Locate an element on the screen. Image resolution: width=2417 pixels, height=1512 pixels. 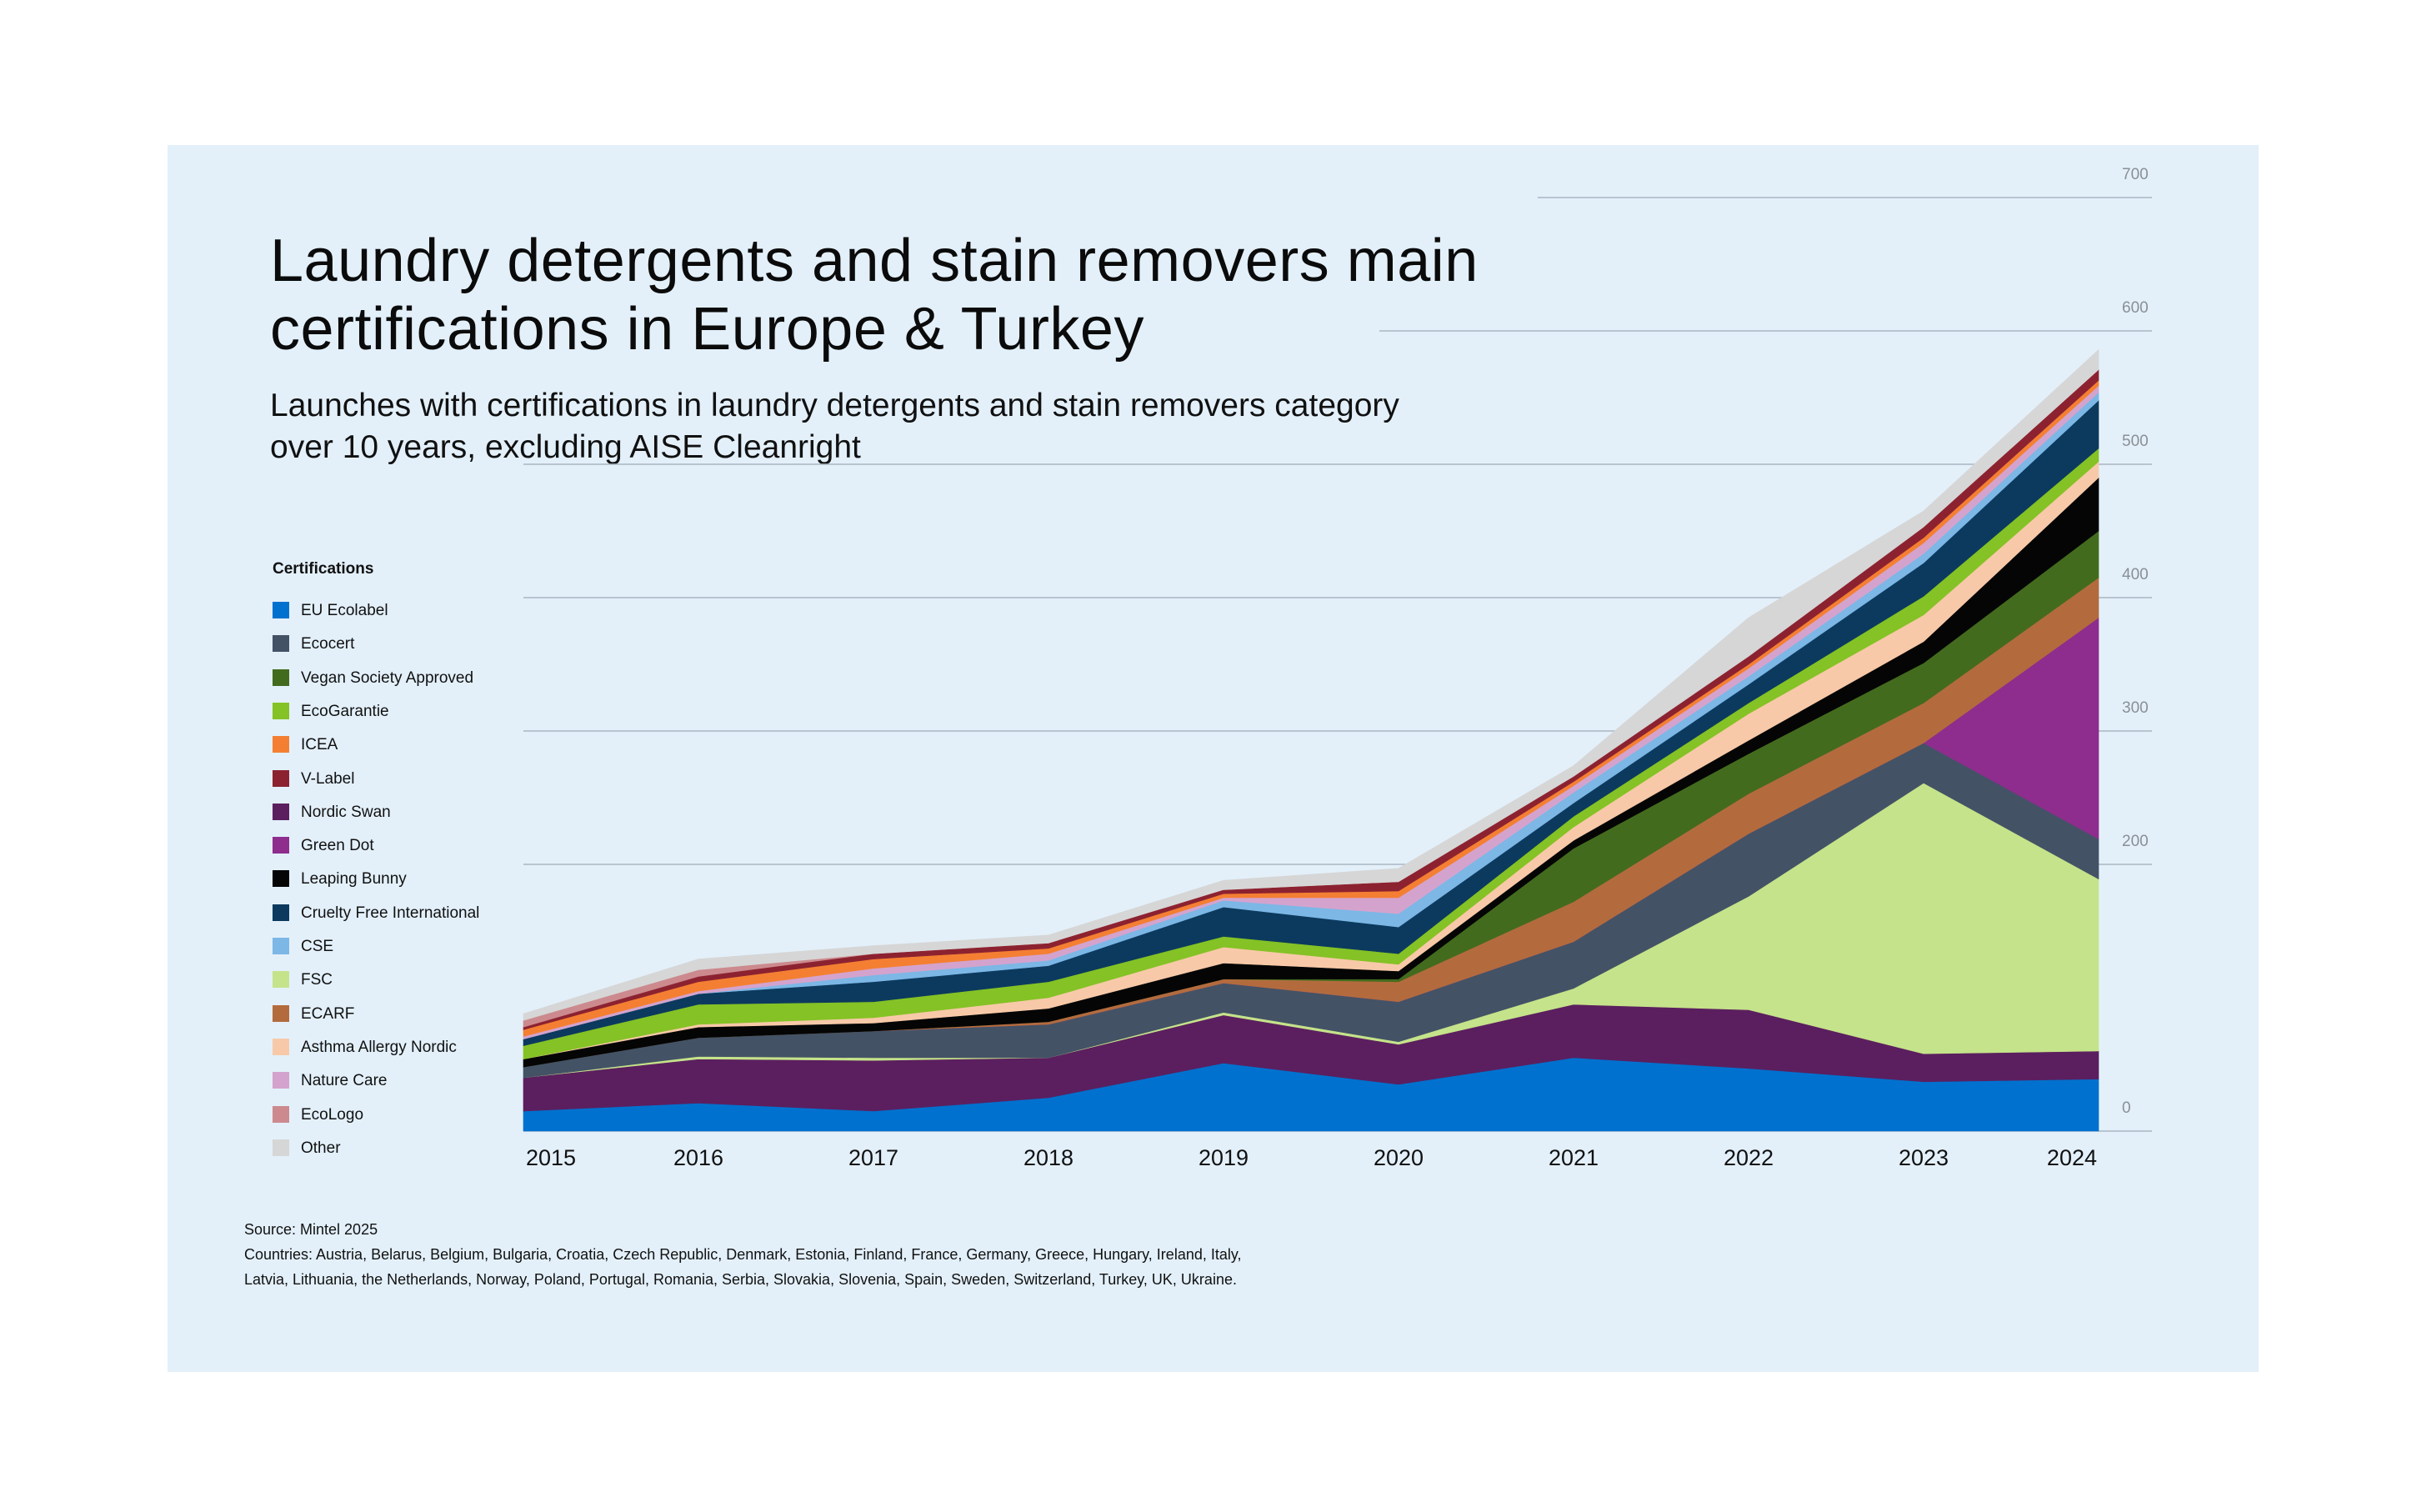
x-tick-label: 2016 is located at coordinates (698, 1158).